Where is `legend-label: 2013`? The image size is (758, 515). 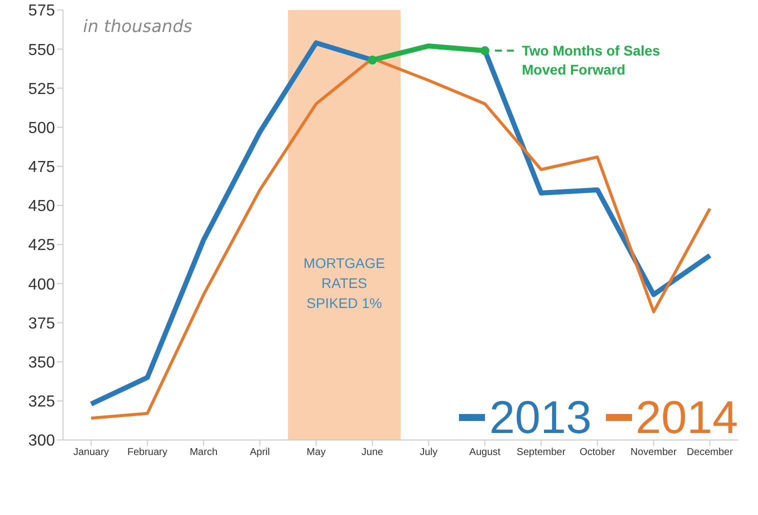 legend-label: 2013 is located at coordinates (540, 417).